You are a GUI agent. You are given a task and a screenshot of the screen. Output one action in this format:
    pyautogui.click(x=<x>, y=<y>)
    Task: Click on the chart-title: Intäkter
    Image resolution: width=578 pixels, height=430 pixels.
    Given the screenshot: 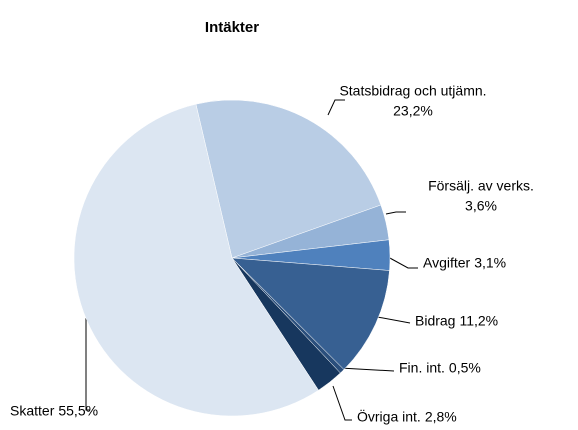 What is the action you would take?
    pyautogui.click(x=232, y=27)
    